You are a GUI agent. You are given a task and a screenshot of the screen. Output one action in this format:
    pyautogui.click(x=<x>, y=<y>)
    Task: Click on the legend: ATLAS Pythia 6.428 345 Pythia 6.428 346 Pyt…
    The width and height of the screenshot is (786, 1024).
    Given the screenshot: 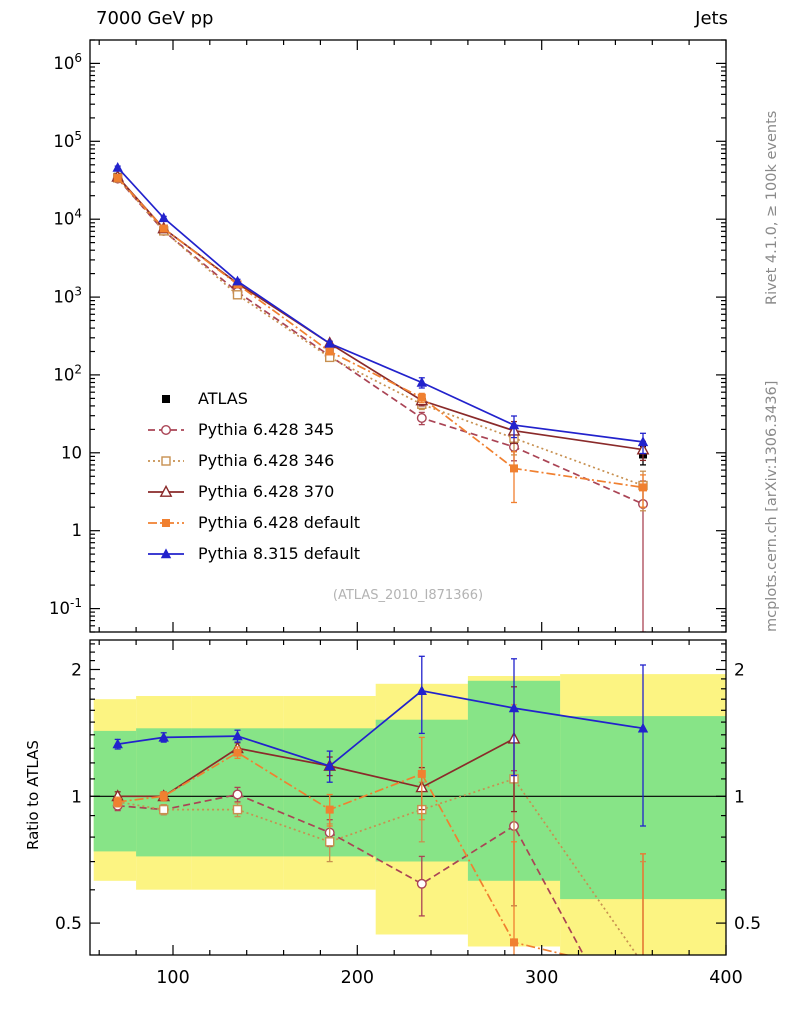 What is the action you would take?
    pyautogui.click(x=253, y=476)
    